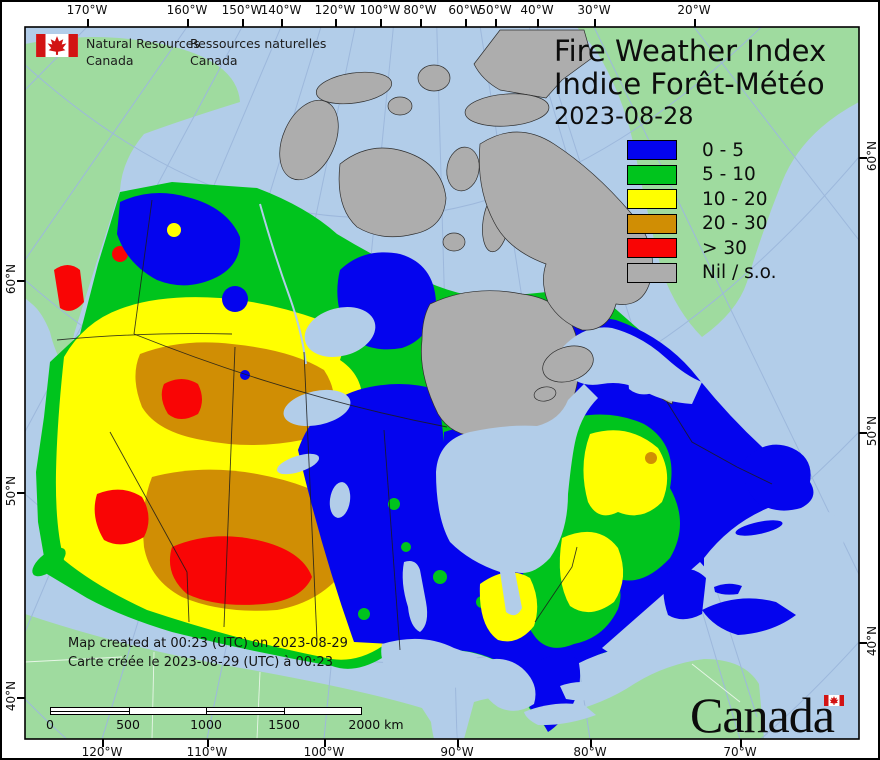  What do you see at coordinates (383, 695) in the screenshot?
I see `us-state-borders` at bounding box center [383, 695].